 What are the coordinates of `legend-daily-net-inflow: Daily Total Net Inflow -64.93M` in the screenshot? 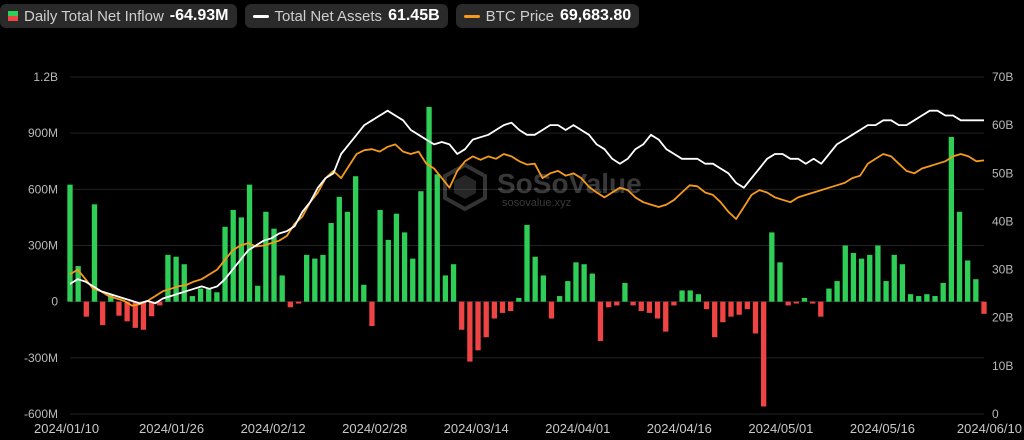 It's located at (118, 16).